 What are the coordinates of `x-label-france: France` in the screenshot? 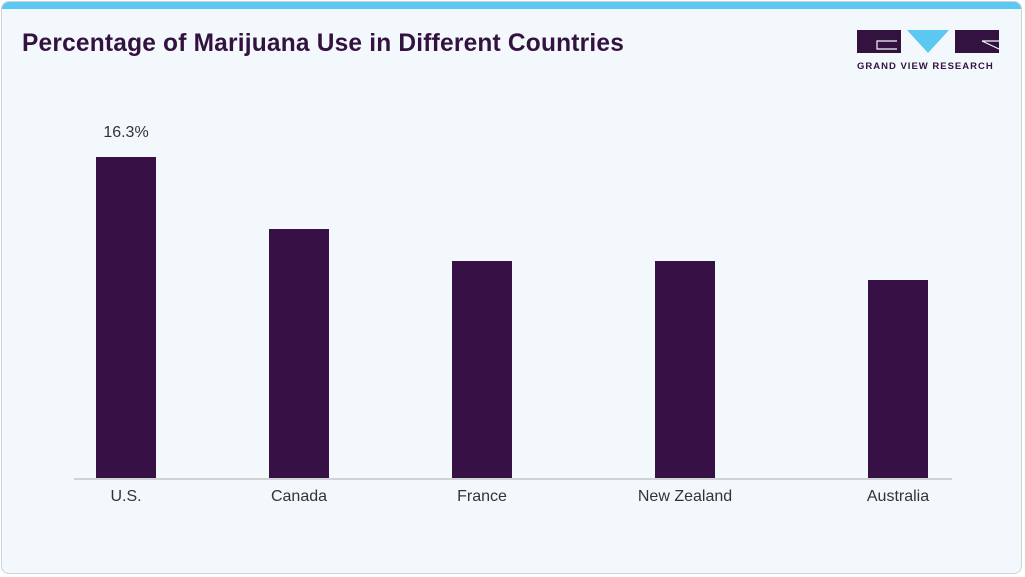 It's located at (482, 496).